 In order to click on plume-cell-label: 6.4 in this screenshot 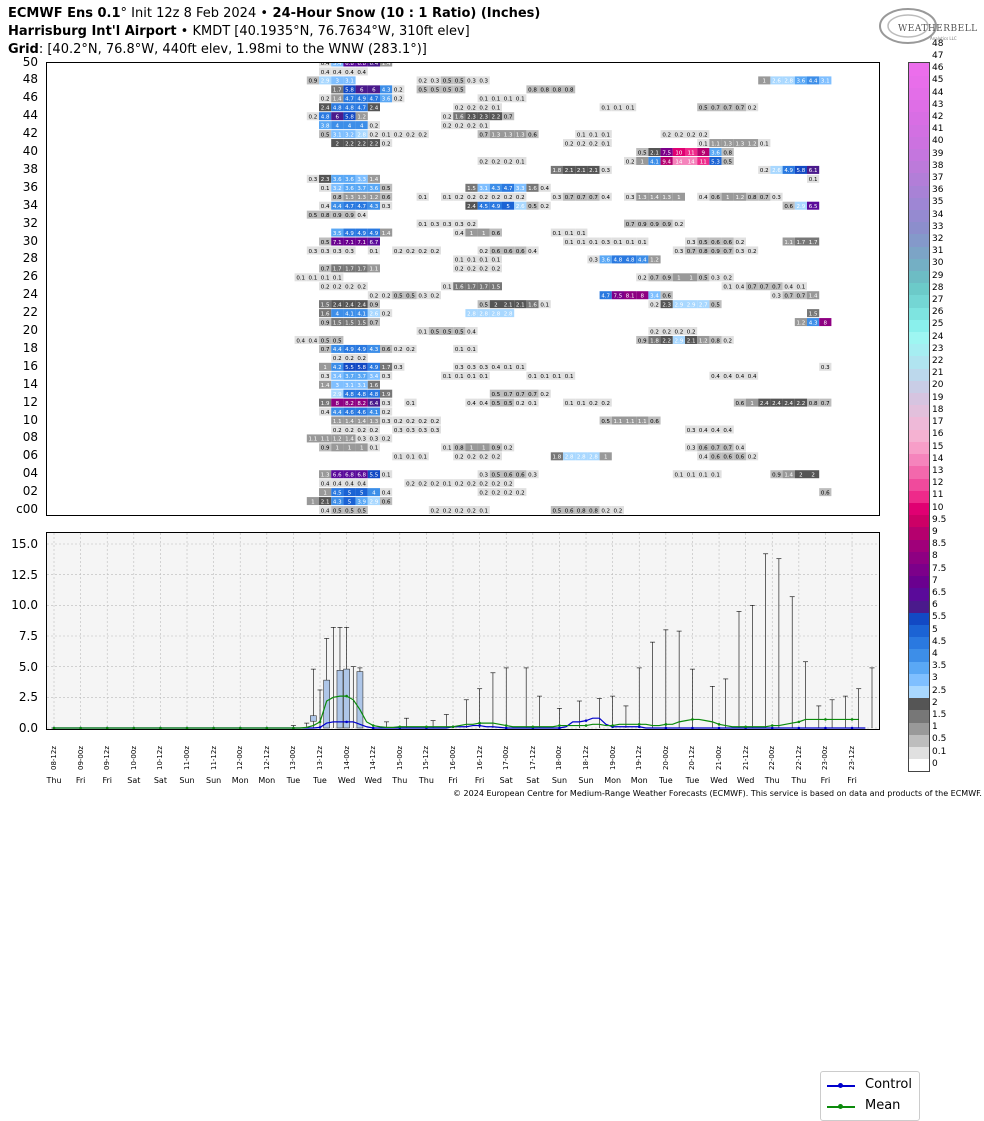, I will do `click(374, 404)`.